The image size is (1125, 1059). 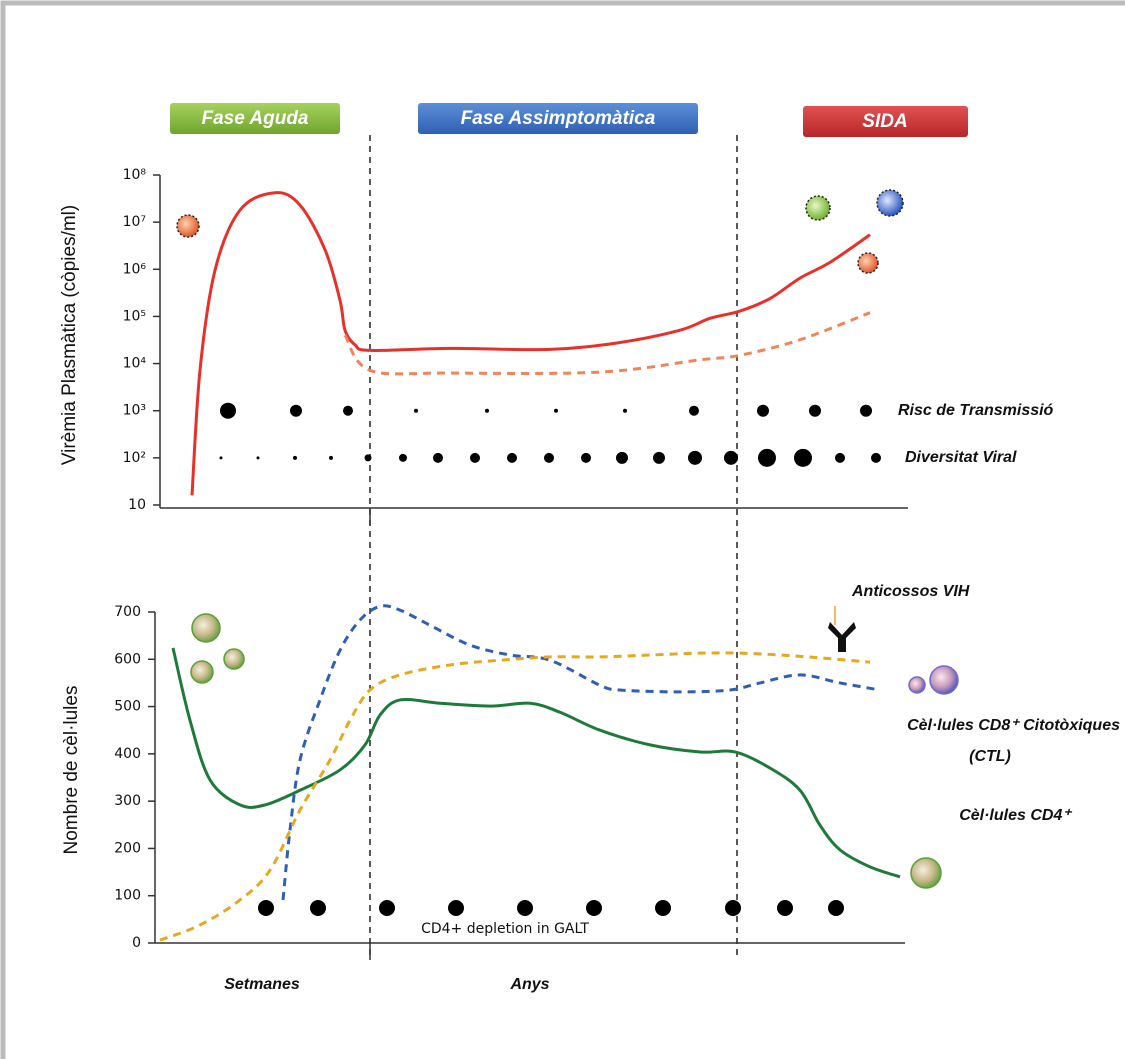 I want to click on y-tick-label: 700, so click(x=127, y=612).